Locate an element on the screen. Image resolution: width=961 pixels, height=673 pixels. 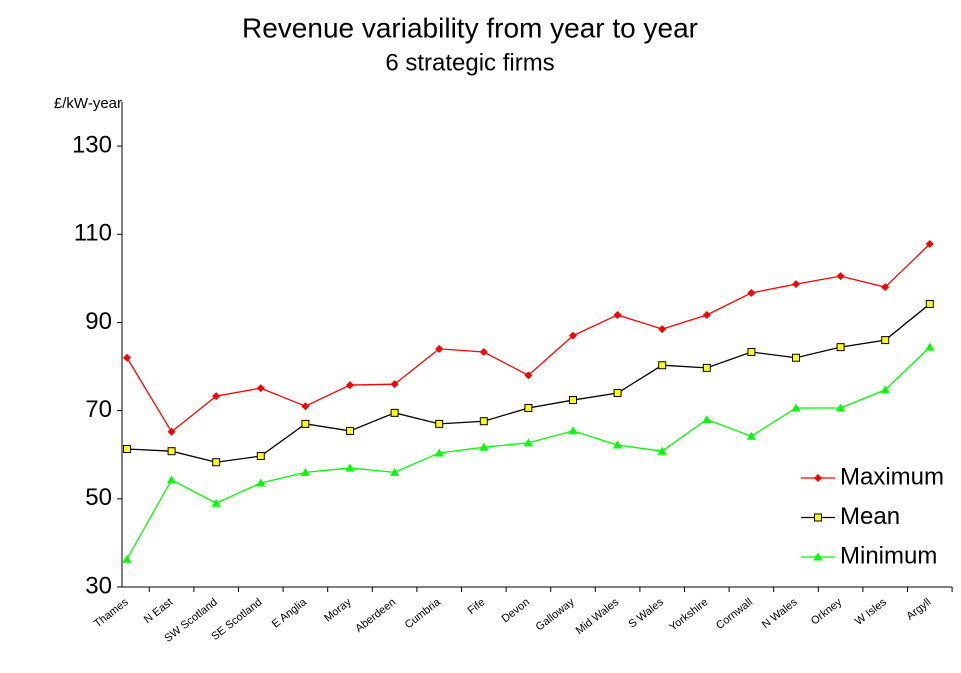
y-tick-label: 70 is located at coordinates (98, 409).